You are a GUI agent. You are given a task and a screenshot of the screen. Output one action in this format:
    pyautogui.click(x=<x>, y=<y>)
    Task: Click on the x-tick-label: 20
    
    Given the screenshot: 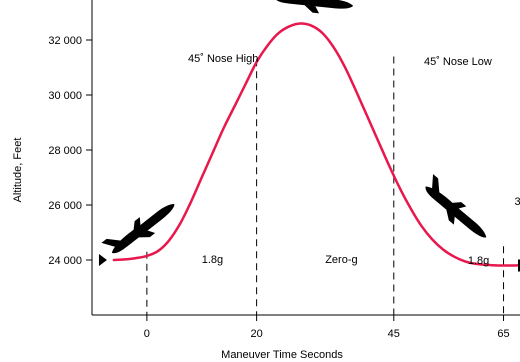 What is the action you would take?
    pyautogui.click(x=256, y=334)
    